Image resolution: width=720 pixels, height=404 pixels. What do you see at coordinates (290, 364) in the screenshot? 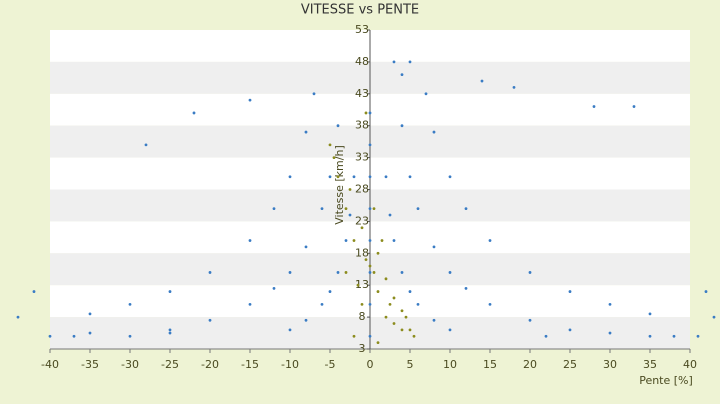
I see `x-tick-label: -10` at bounding box center [290, 364].